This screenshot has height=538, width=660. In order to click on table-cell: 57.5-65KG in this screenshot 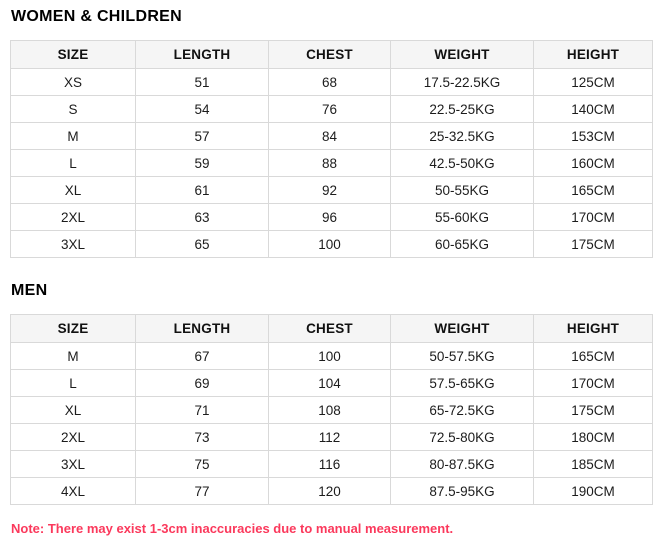, I will do `click(462, 383)`.